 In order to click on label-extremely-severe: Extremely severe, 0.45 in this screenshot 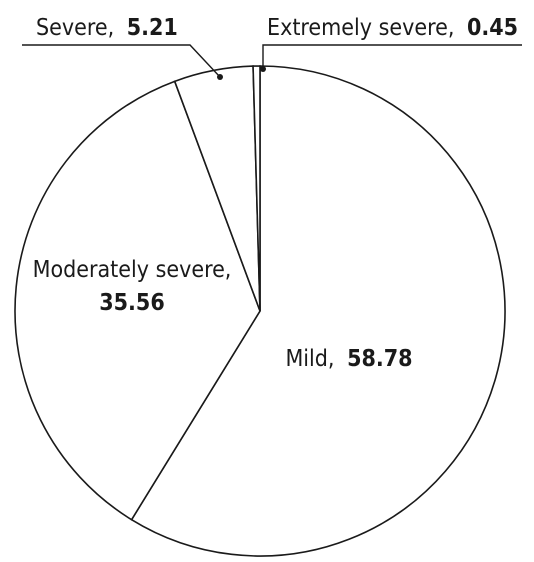, I will do `click(392, 28)`.